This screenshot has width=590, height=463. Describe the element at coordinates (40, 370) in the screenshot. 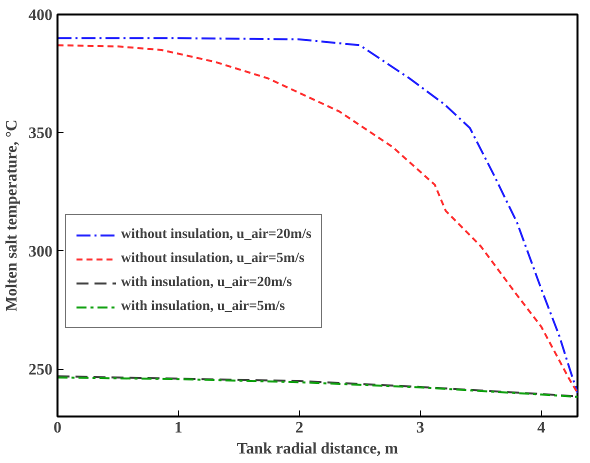

I see `y-tick-label: 250` at that location.